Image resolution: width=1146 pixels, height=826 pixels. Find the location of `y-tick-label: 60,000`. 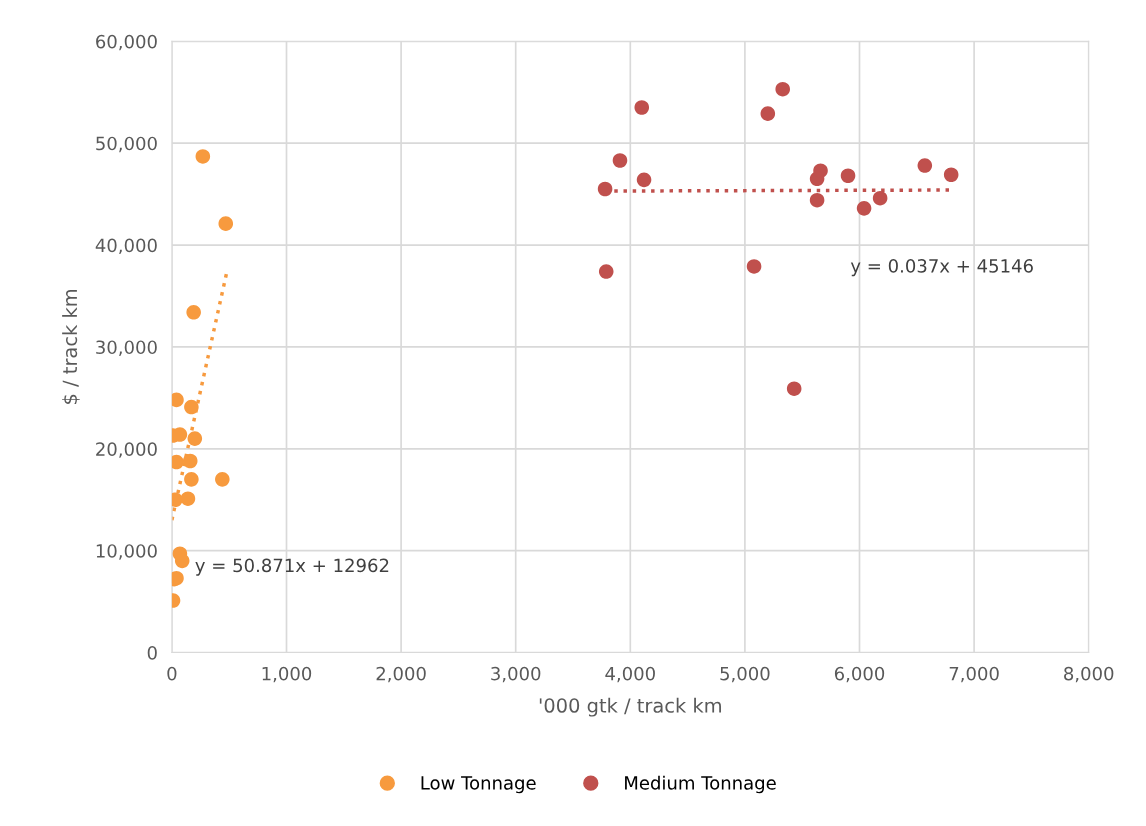

y-tick-label: 60,000 is located at coordinates (126, 42).